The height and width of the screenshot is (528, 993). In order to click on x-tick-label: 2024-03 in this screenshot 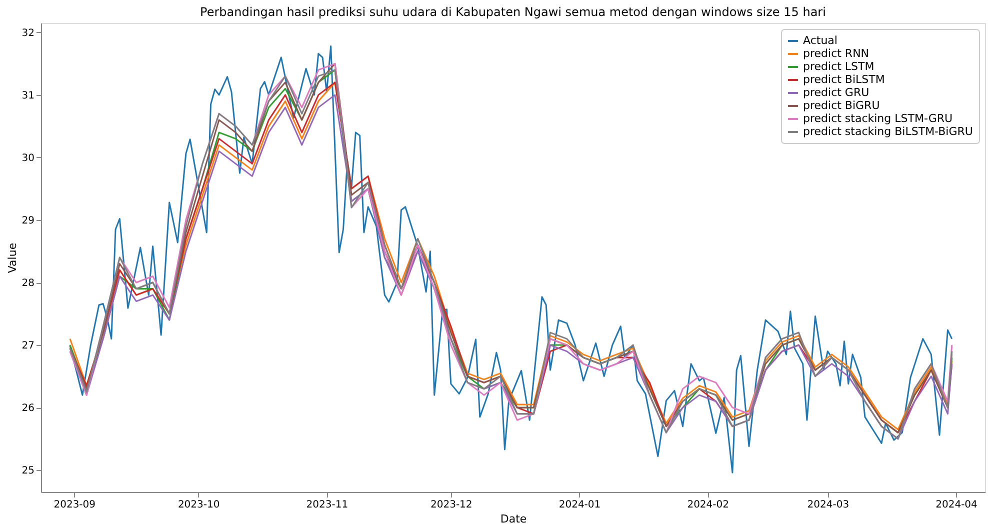, I will do `click(828, 505)`.